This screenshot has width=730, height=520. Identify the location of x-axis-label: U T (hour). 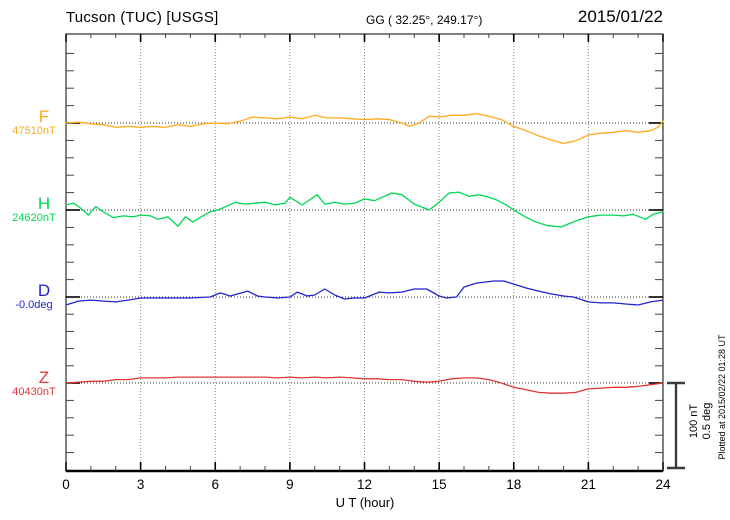
(365, 502).